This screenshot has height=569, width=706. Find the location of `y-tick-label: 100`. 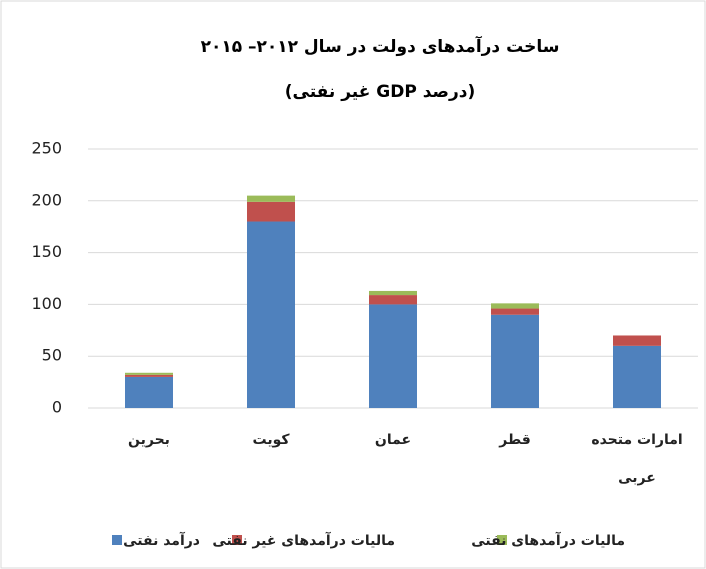

y-tick-label: 100 is located at coordinates (46, 303).